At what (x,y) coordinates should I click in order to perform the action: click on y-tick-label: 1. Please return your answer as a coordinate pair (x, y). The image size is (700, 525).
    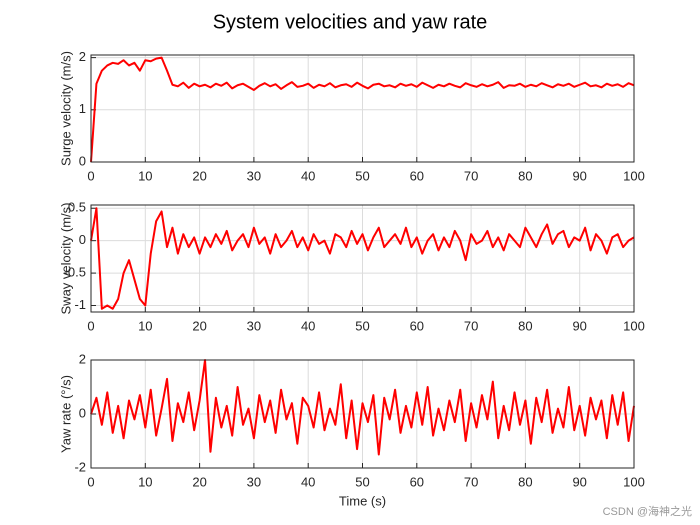
    Looking at the image, I should click on (82, 108).